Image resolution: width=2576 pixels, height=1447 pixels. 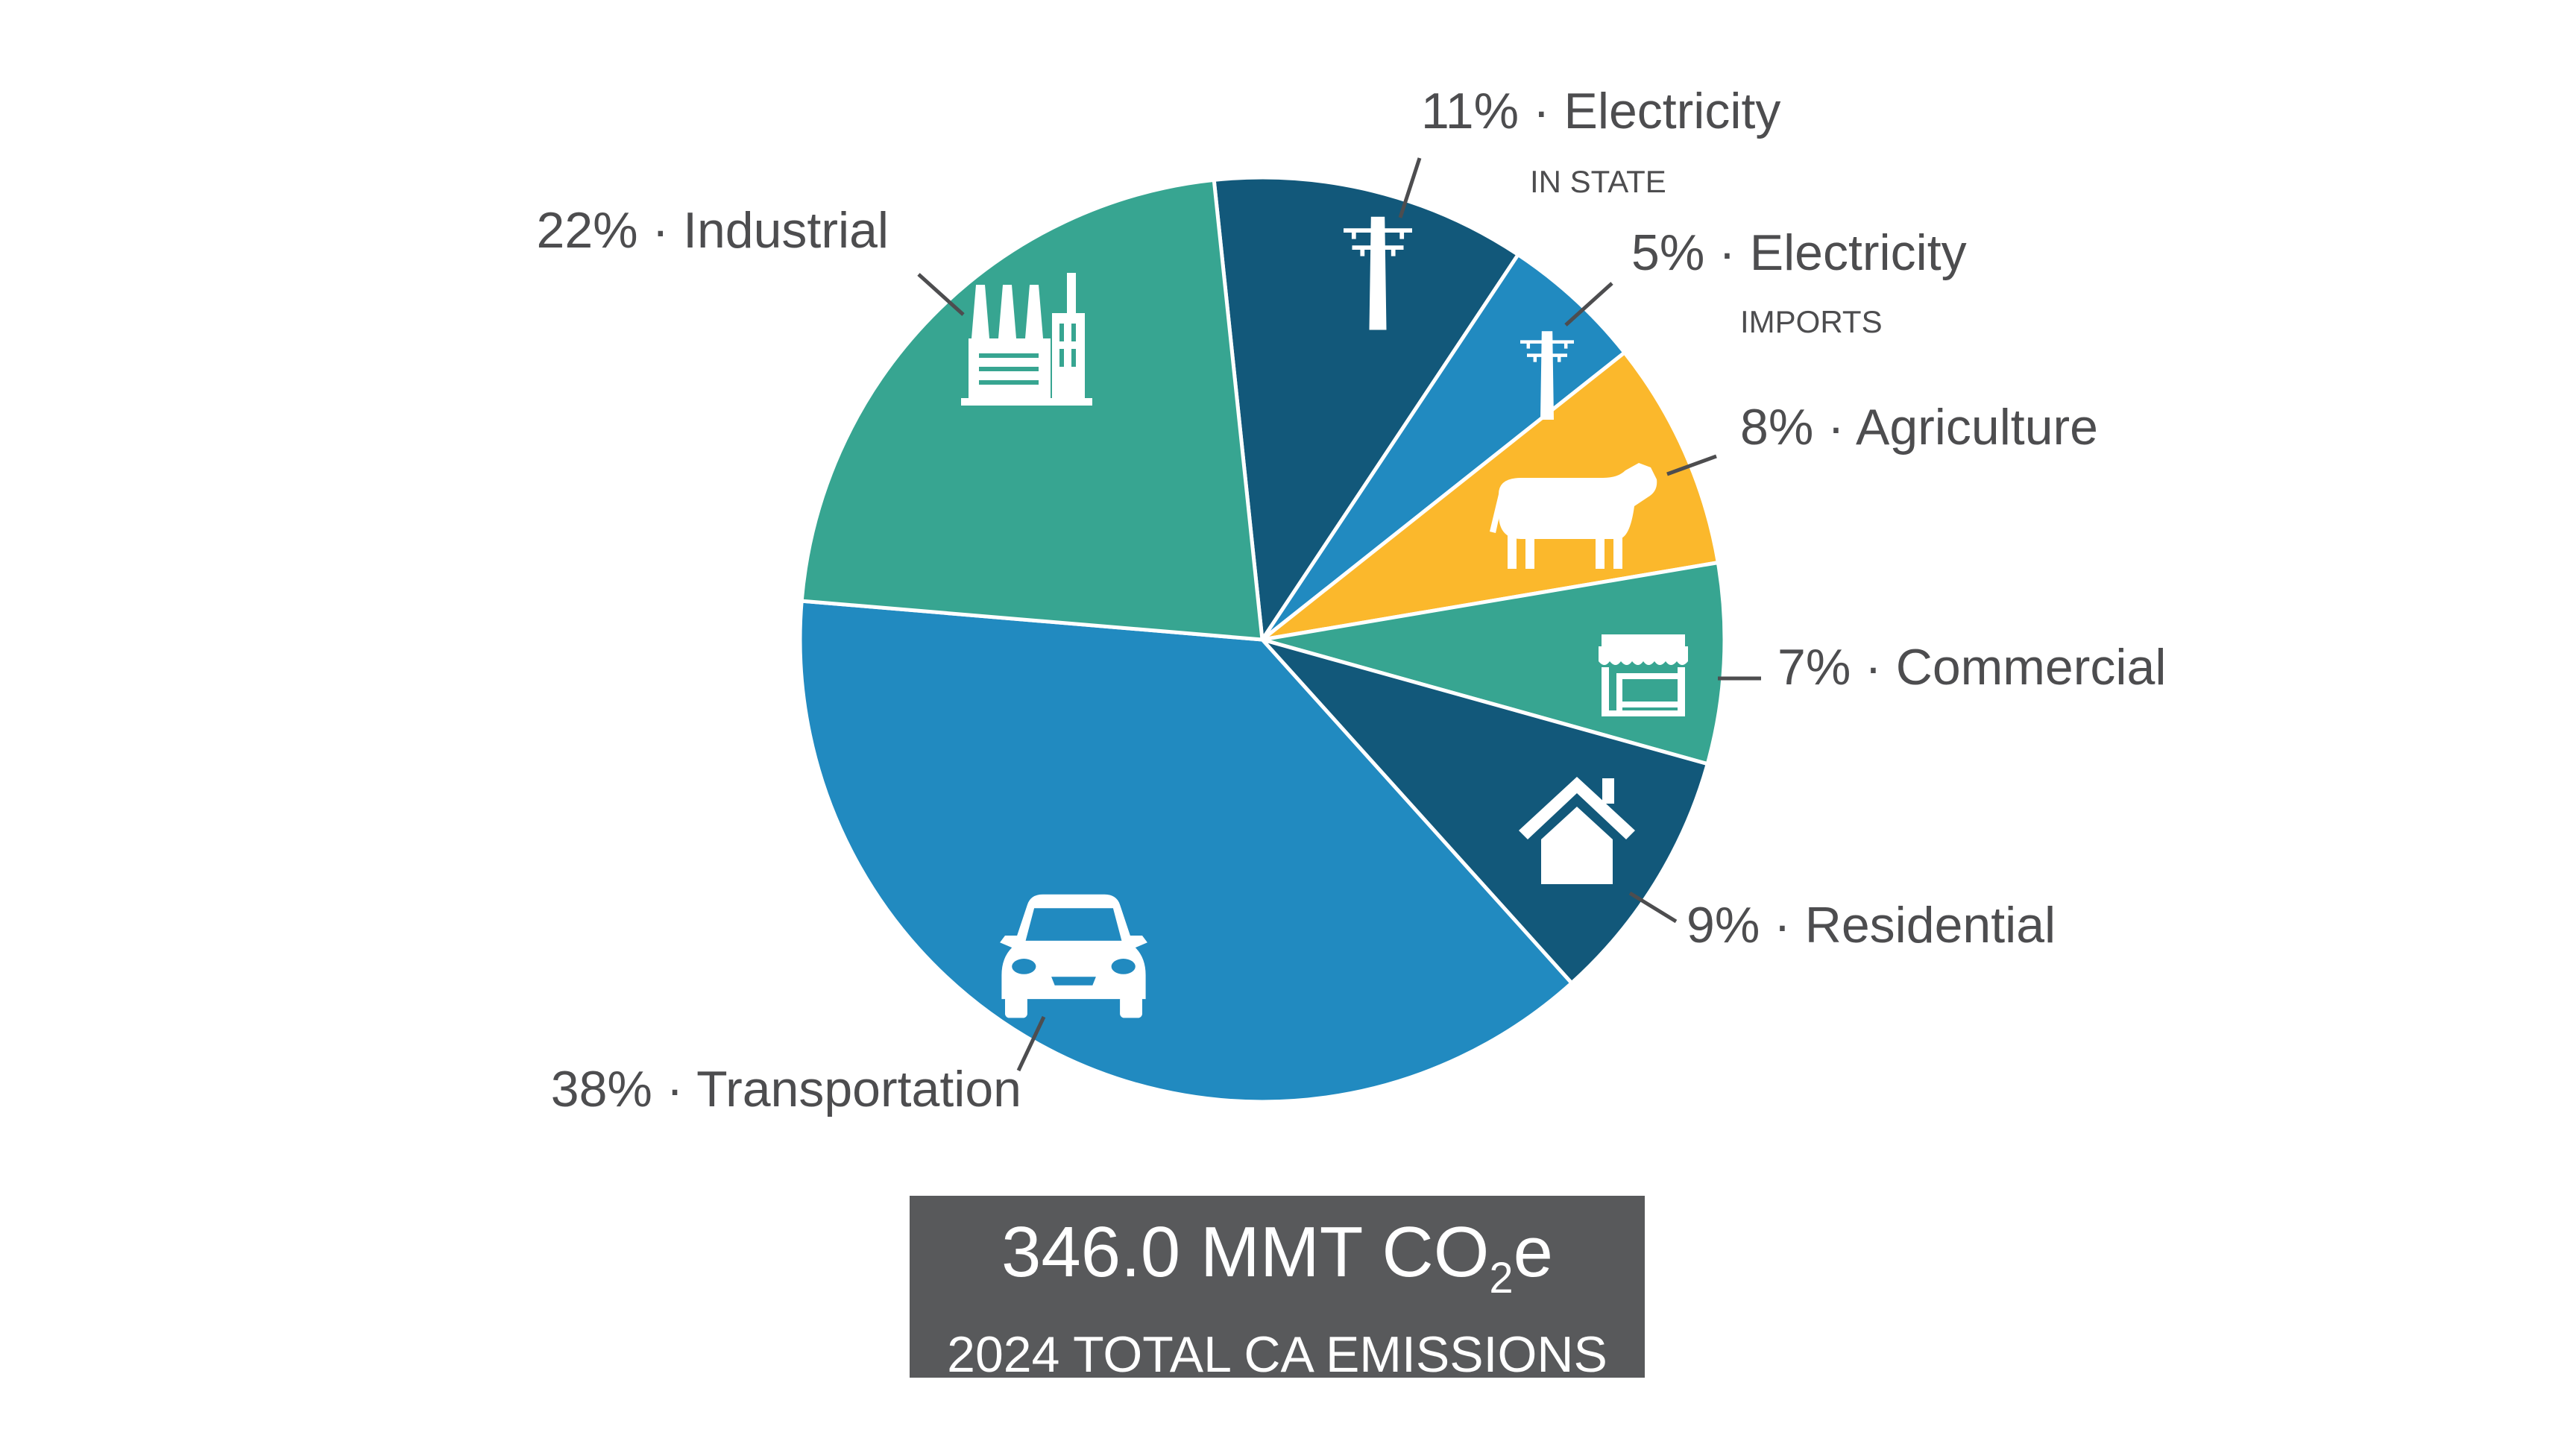 I want to click on factory-icon, so click(x=1026, y=339).